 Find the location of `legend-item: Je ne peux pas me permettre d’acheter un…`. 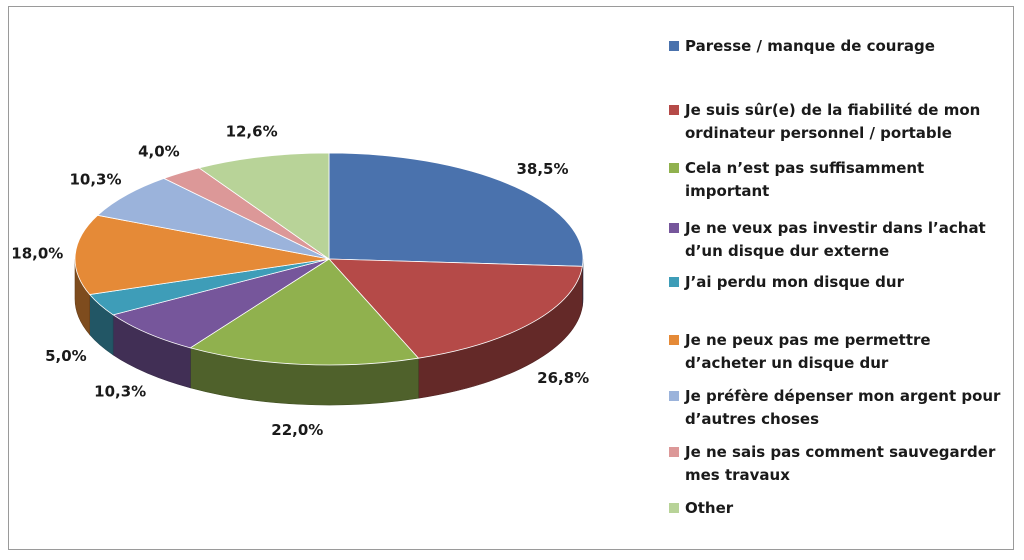

legend-item: Je ne peux pas me permettre d’acheter un… is located at coordinates (836, 352).